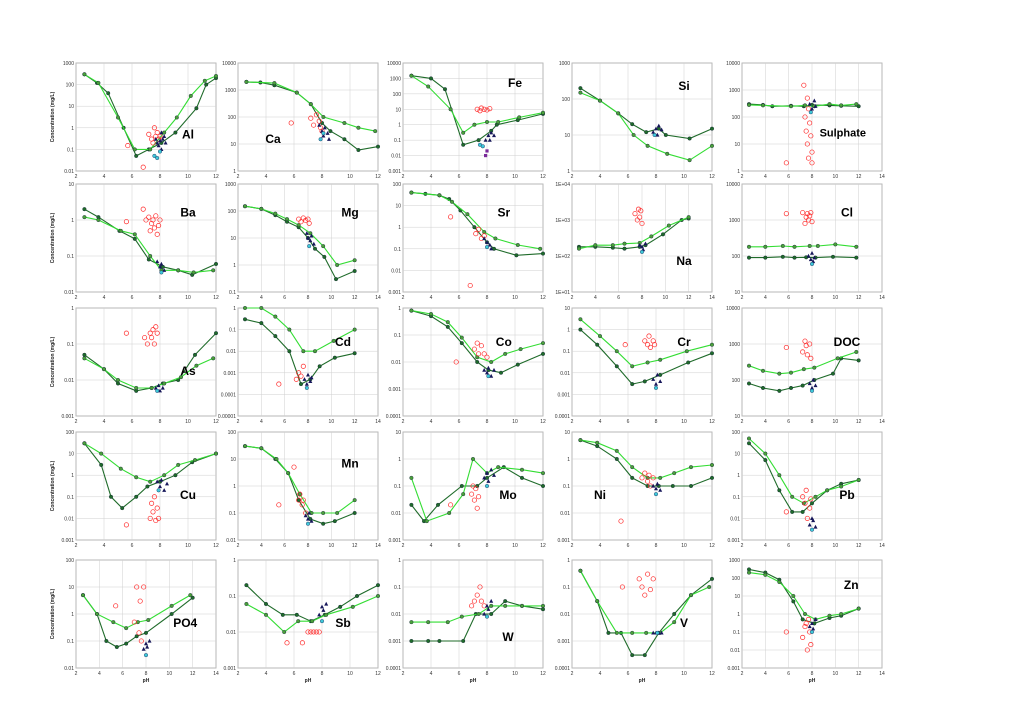 This screenshot has height=721, width=1024. What do you see at coordinates (568, 561) in the screenshot?
I see `y-tick-label: 1` at bounding box center [568, 561].